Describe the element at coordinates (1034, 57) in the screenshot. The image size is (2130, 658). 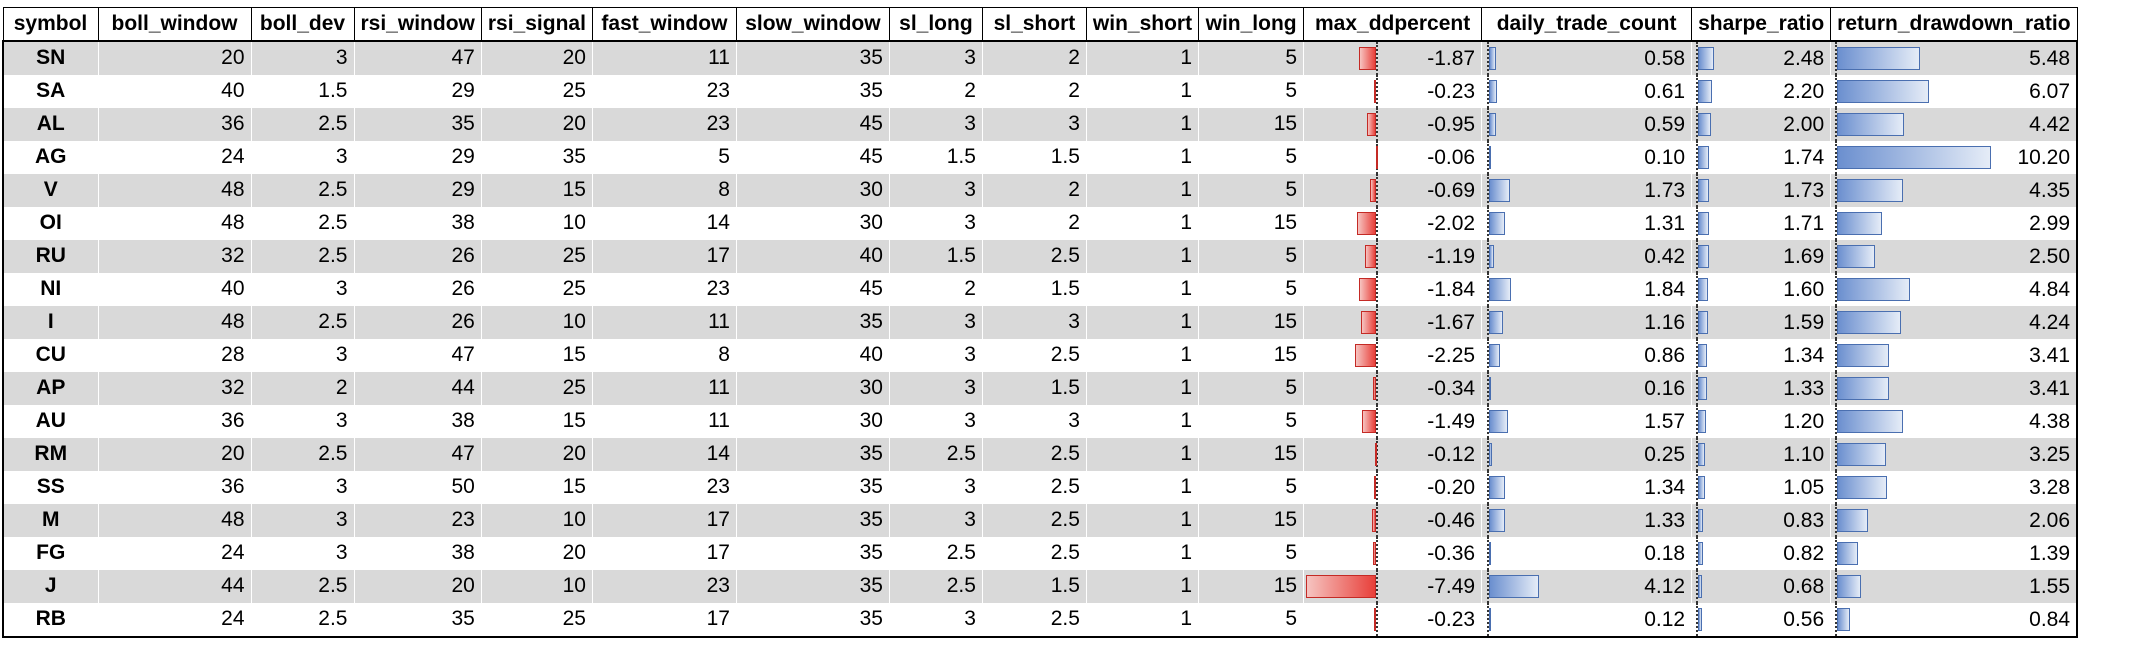
I see `cell-sl-short: 2` at that location.